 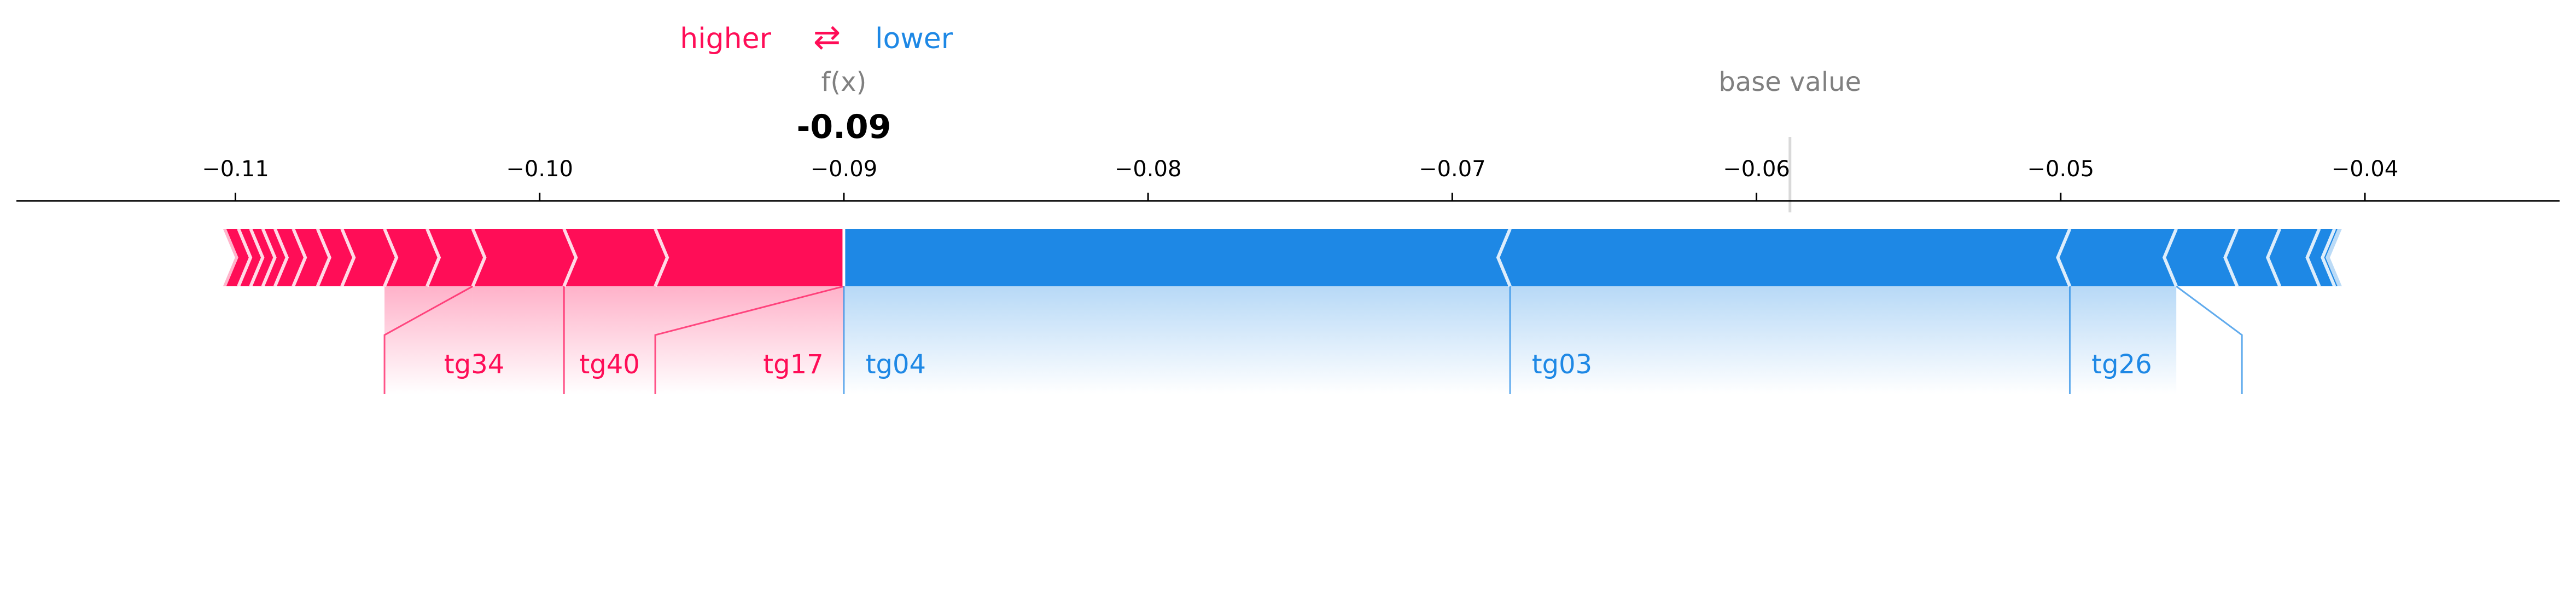 I want to click on fx-label: f(x), so click(x=844, y=82).